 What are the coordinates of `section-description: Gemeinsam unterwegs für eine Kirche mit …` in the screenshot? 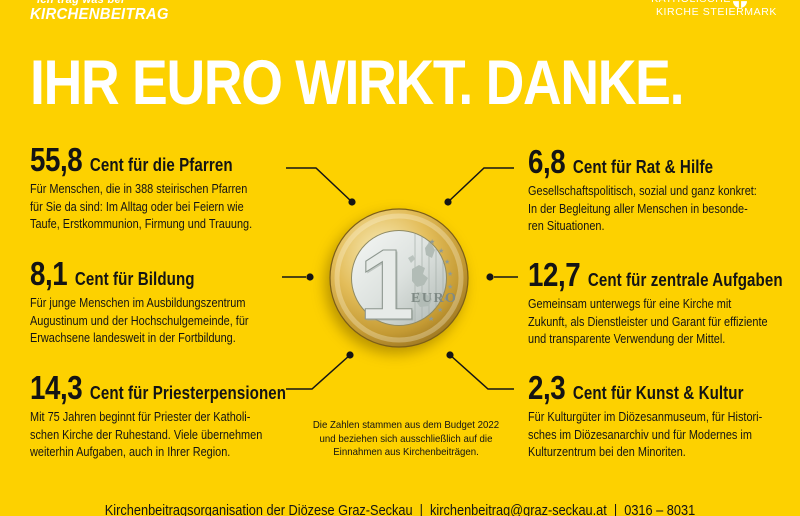 It's located at (648, 321).